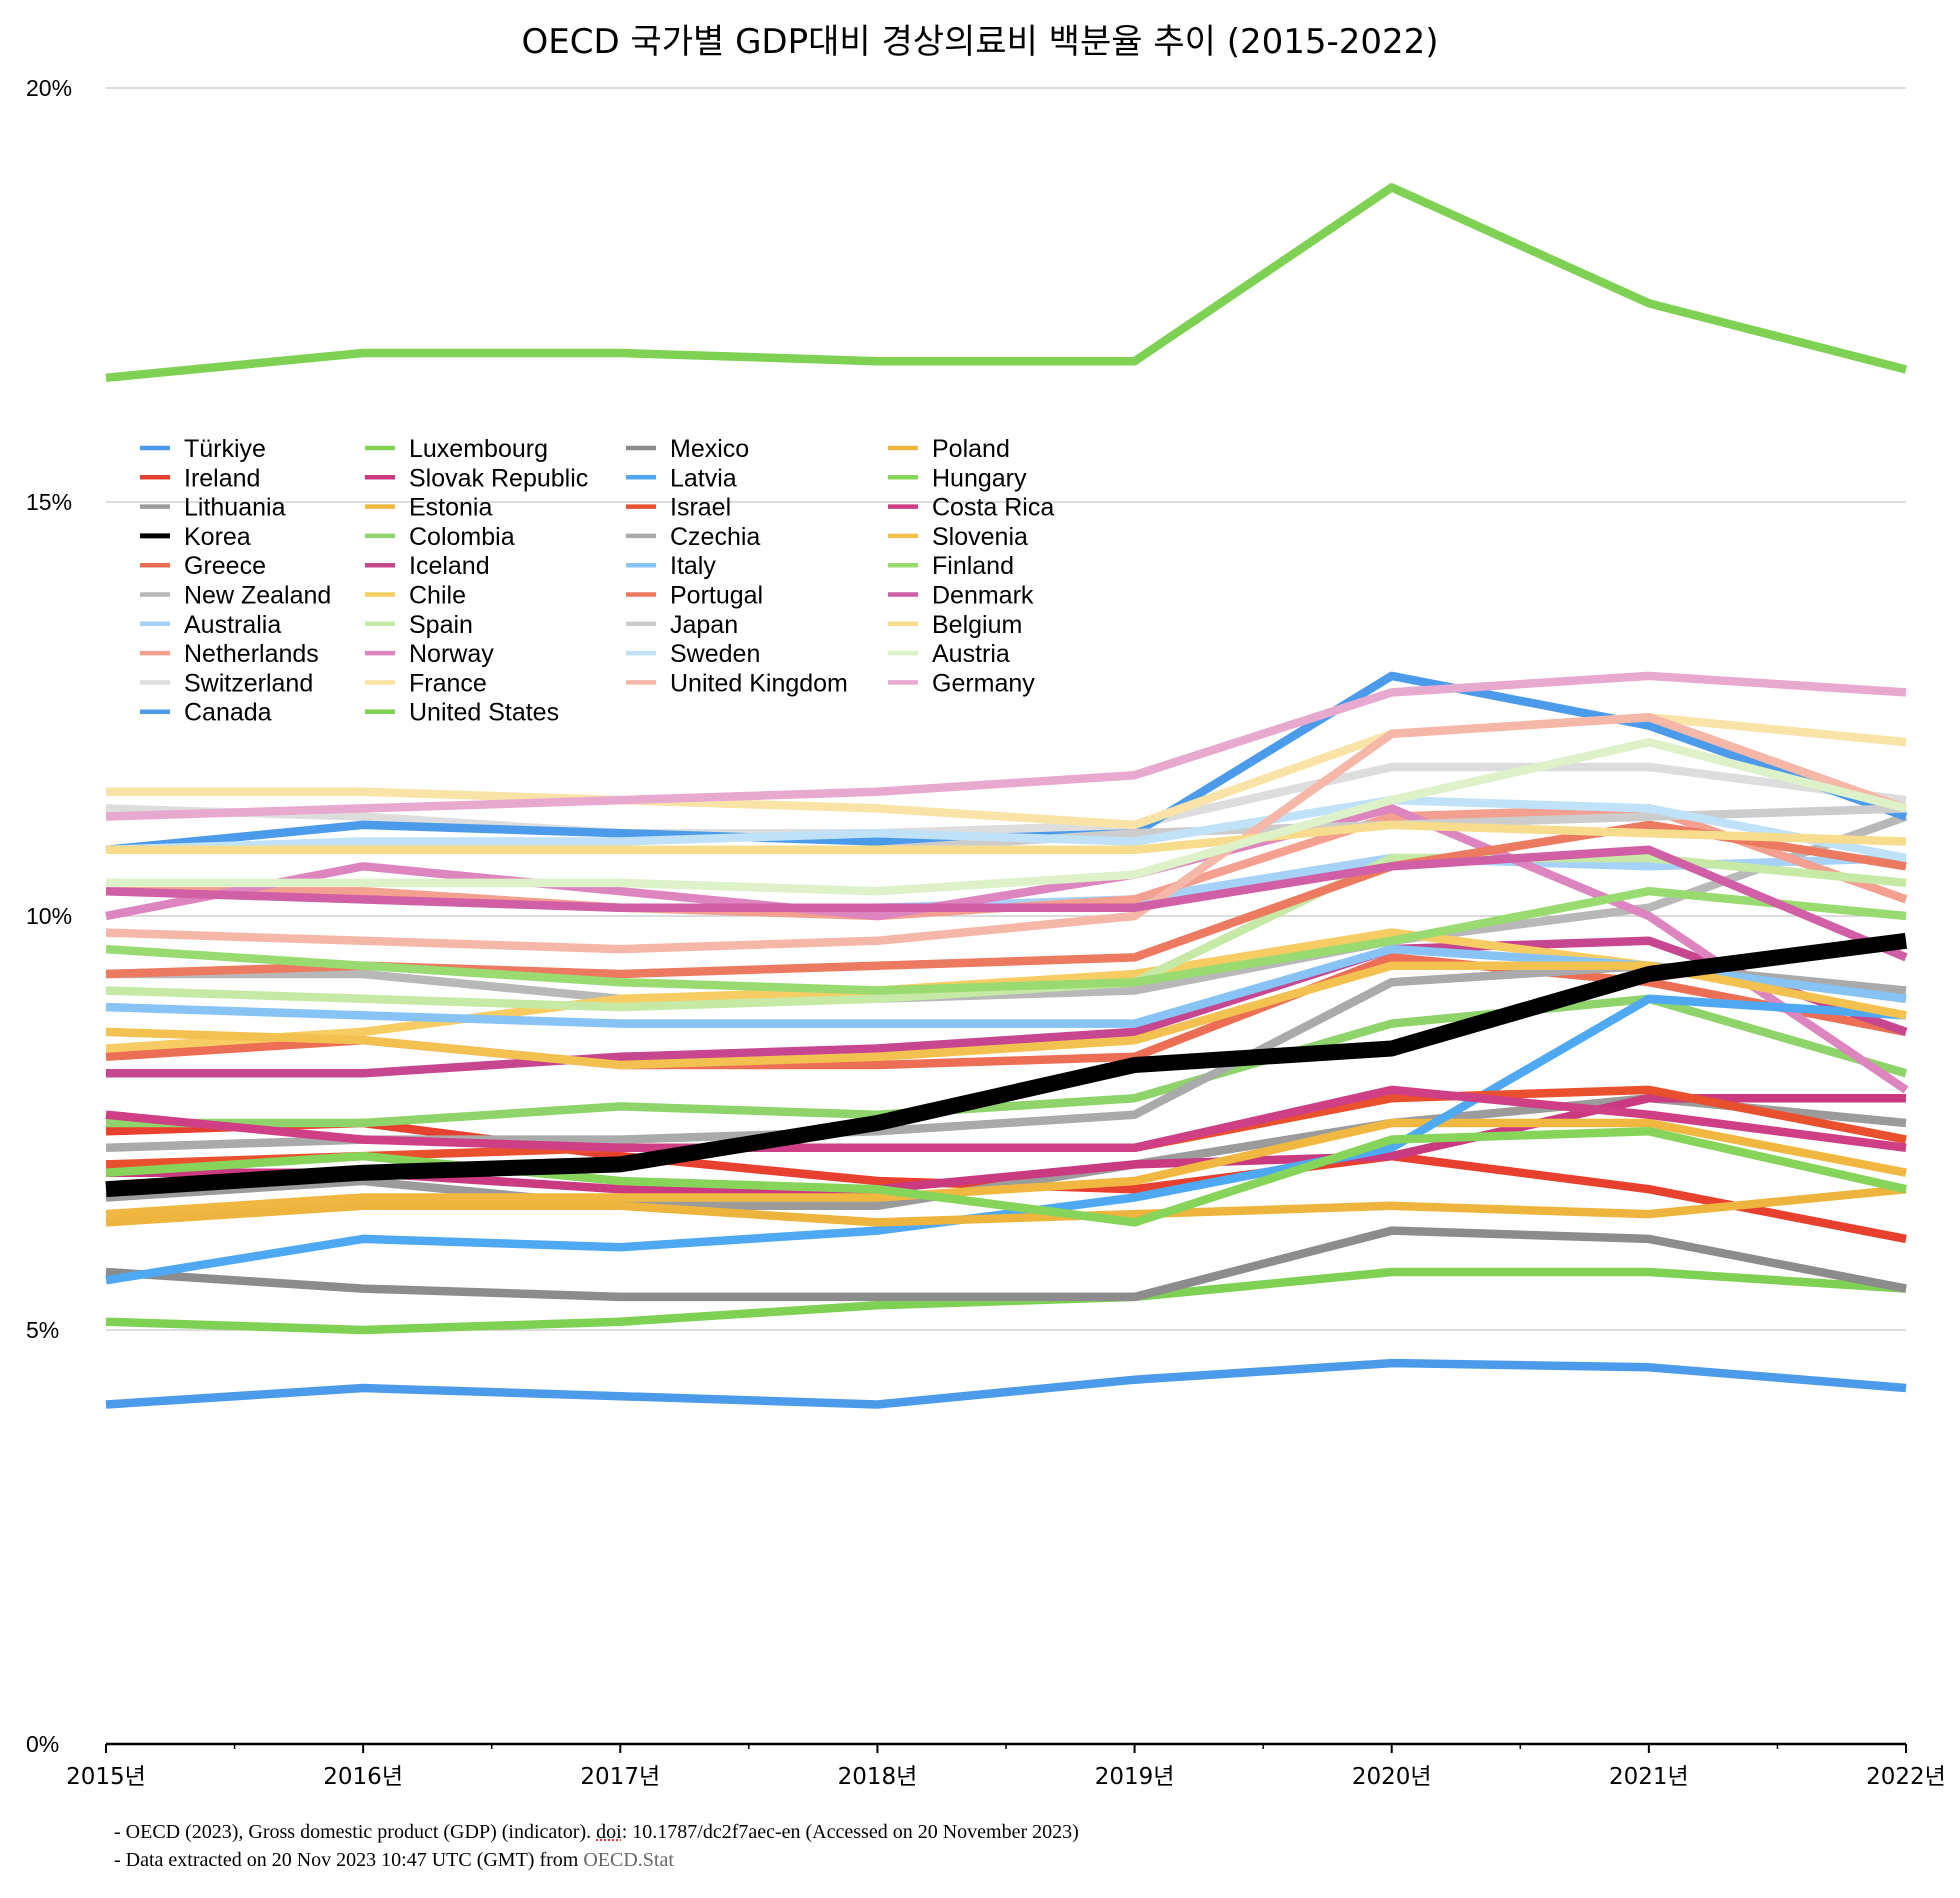  What do you see at coordinates (704, 625) in the screenshot?
I see `legend-label: Japan` at bounding box center [704, 625].